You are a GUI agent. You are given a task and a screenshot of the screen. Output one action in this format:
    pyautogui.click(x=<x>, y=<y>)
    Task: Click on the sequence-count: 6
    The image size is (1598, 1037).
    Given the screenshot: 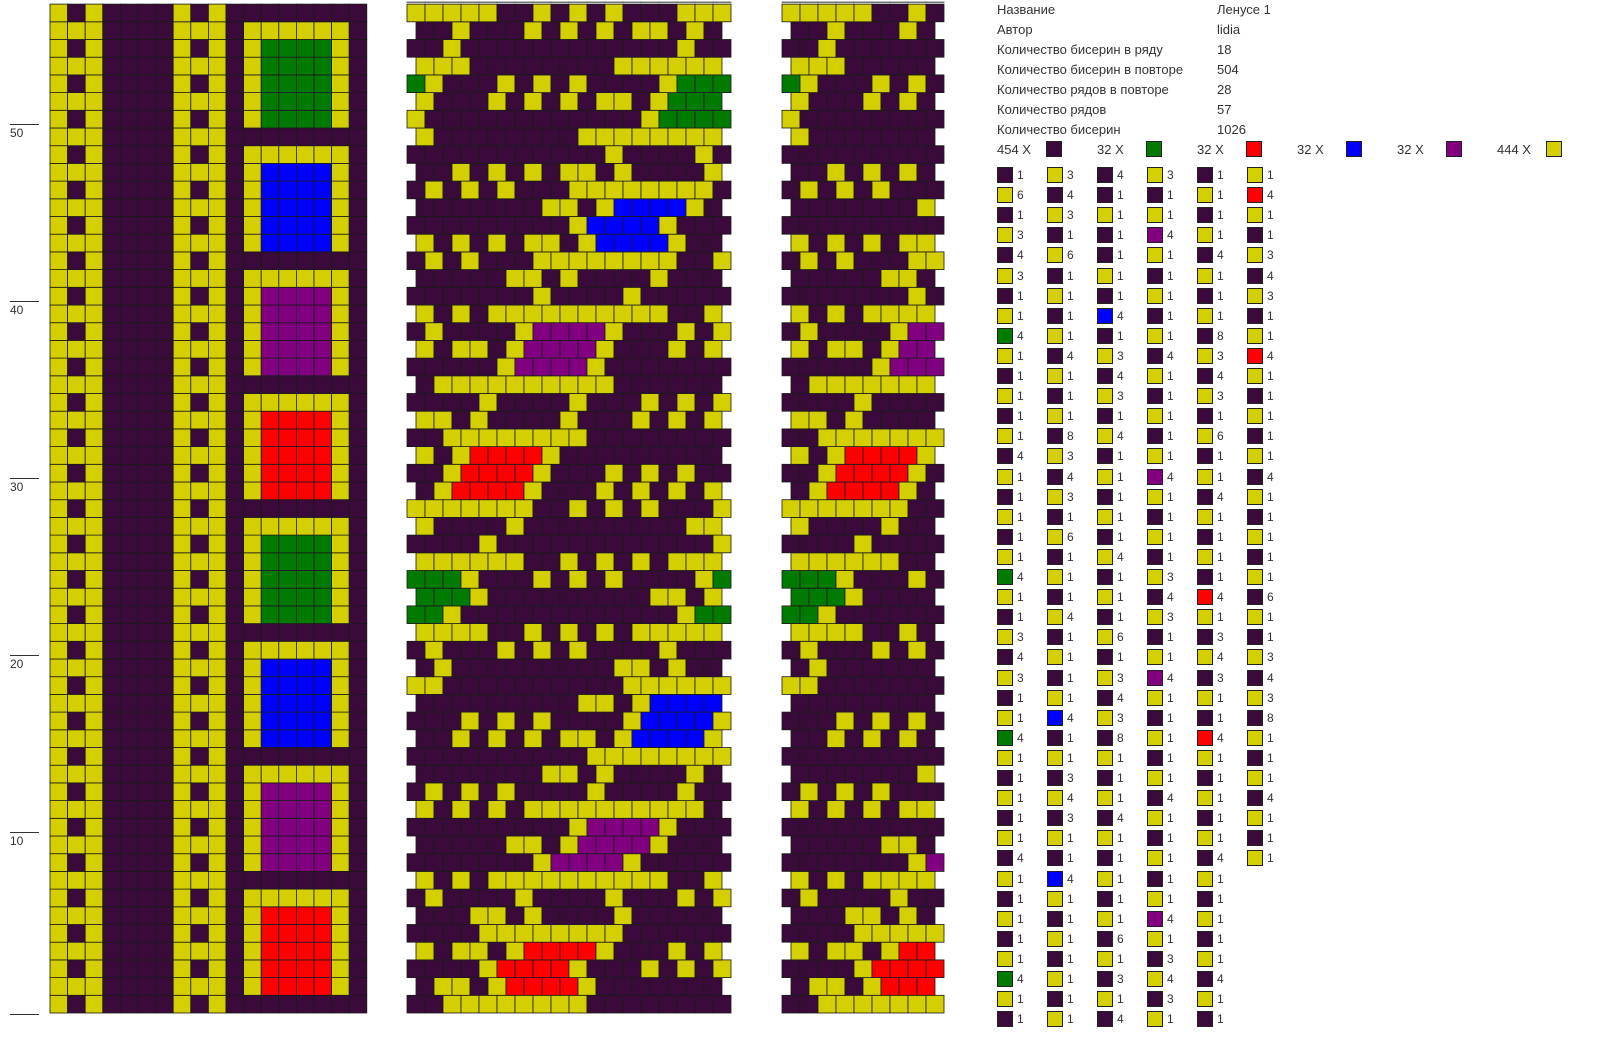 What is the action you would take?
    pyautogui.click(x=1070, y=536)
    